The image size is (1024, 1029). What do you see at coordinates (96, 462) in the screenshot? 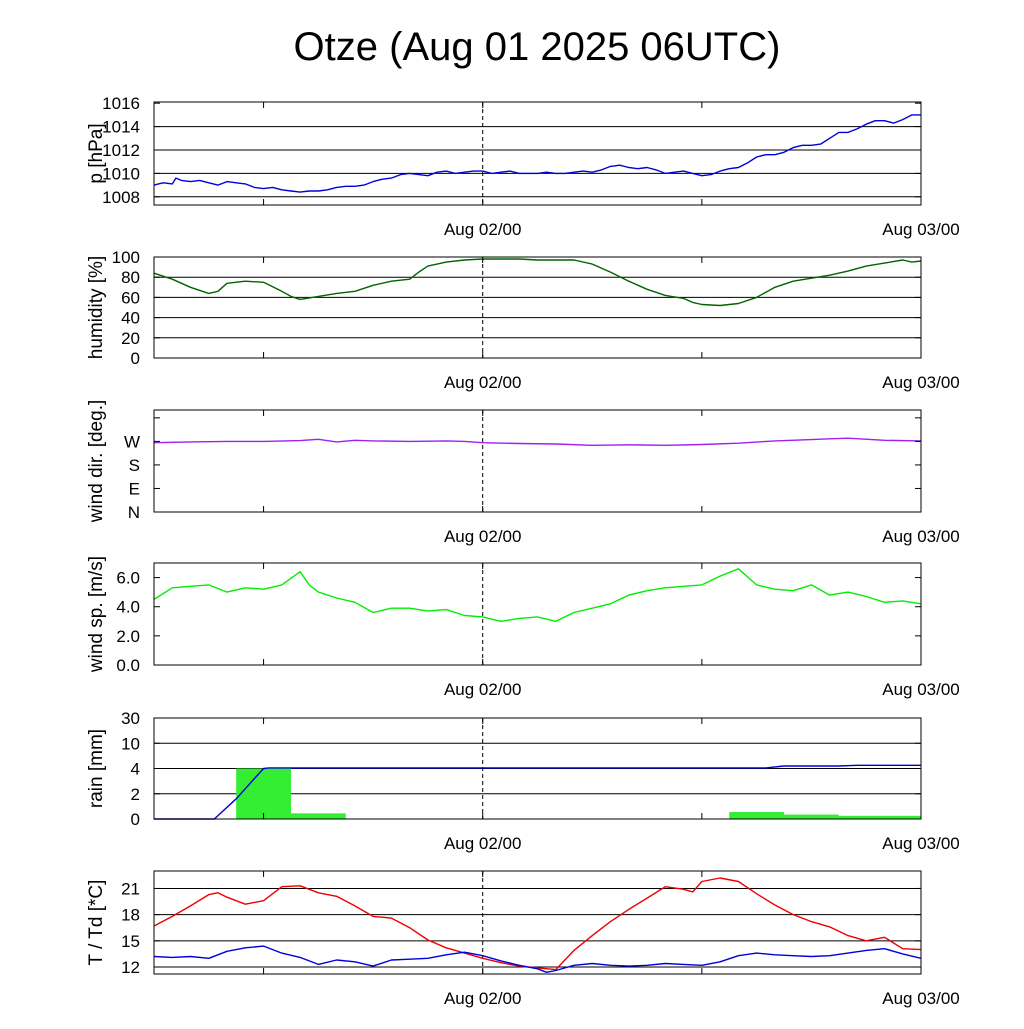
I see `y-axis-label: wind dir. [deg.]` at bounding box center [96, 462].